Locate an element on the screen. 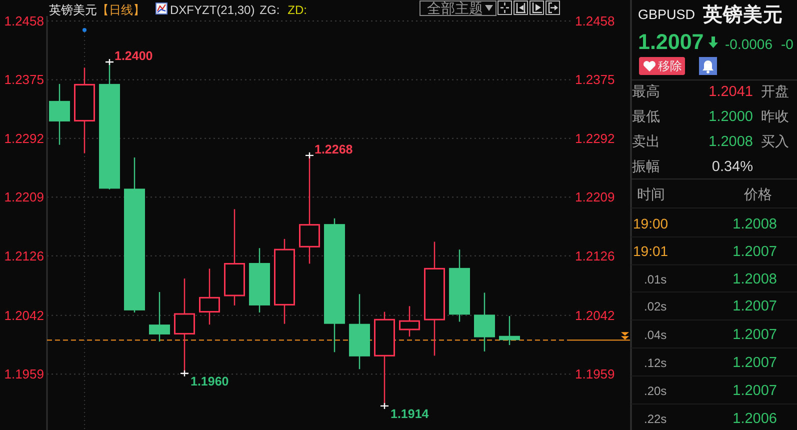 The width and height of the screenshot is (797, 430). text: 时间 is located at coordinates (651, 194).